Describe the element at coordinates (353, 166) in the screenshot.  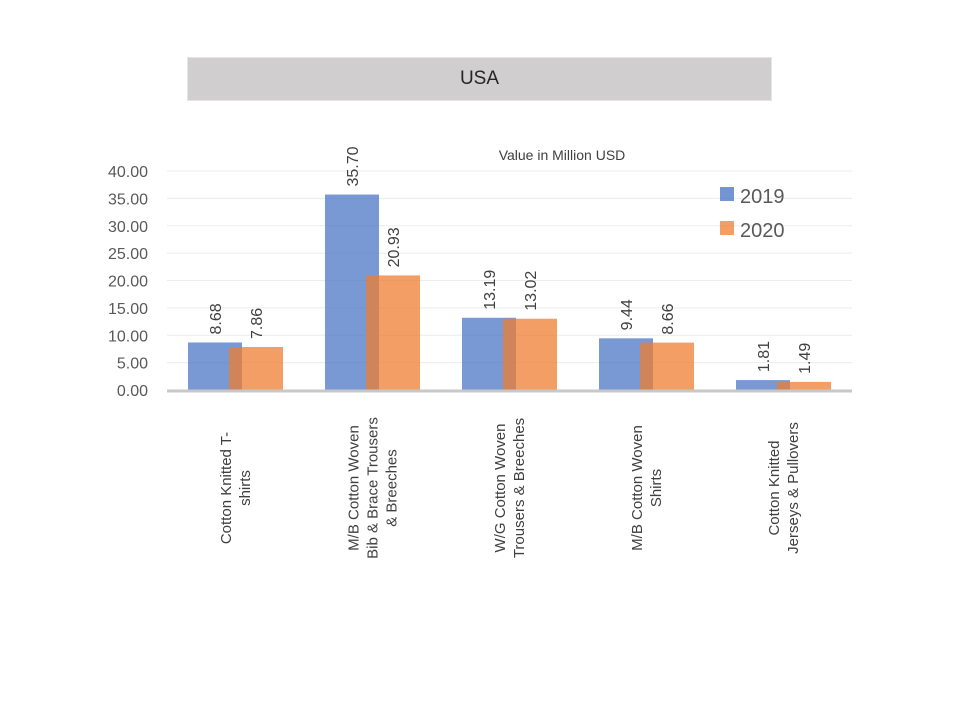
I see `data-label: 35.70` at that location.